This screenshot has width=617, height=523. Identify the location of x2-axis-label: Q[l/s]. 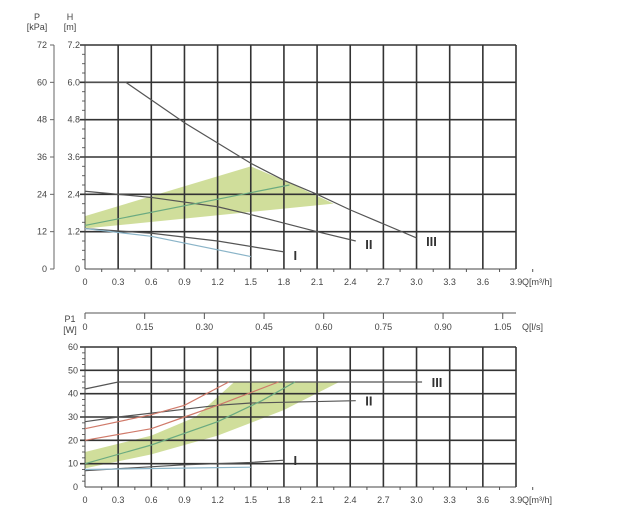
(532, 327).